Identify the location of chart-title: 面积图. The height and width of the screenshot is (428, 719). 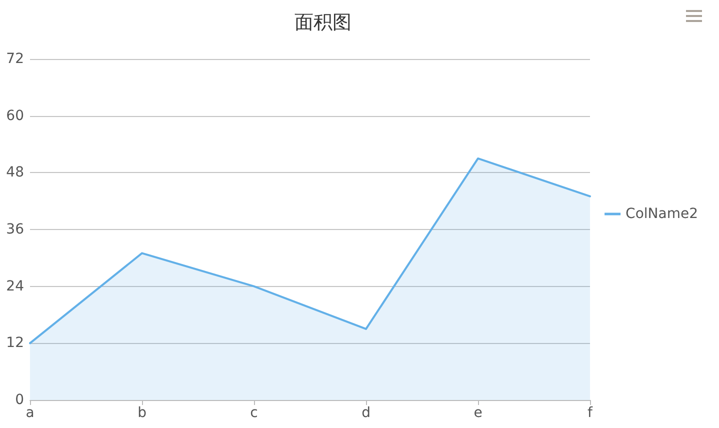
(323, 23).